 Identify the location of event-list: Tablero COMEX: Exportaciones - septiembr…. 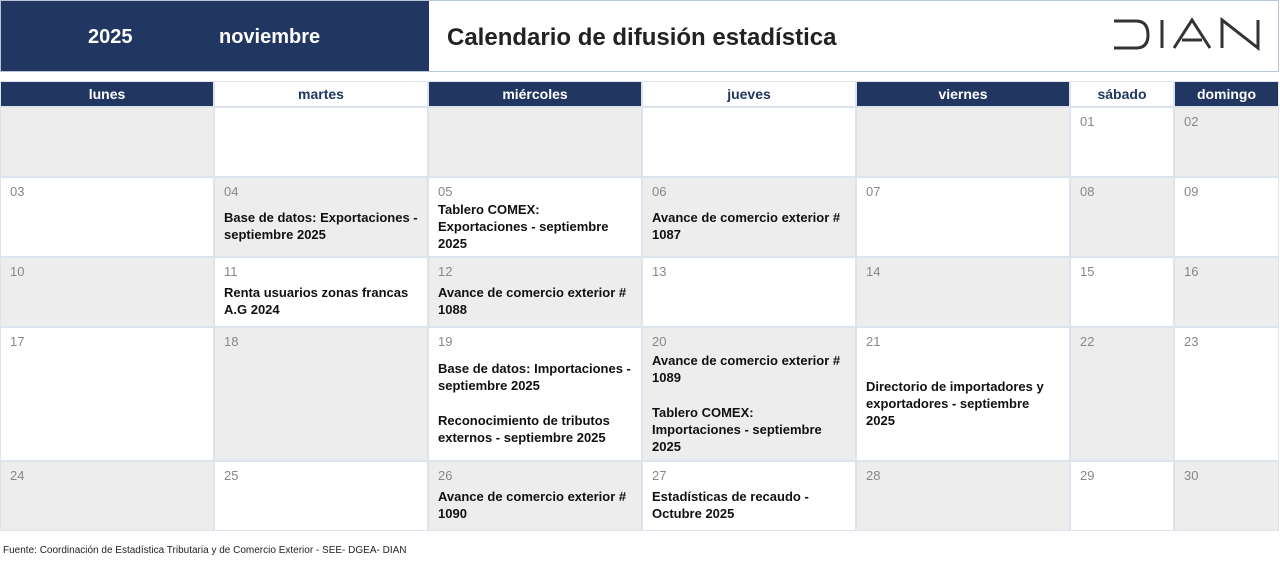
(535, 226).